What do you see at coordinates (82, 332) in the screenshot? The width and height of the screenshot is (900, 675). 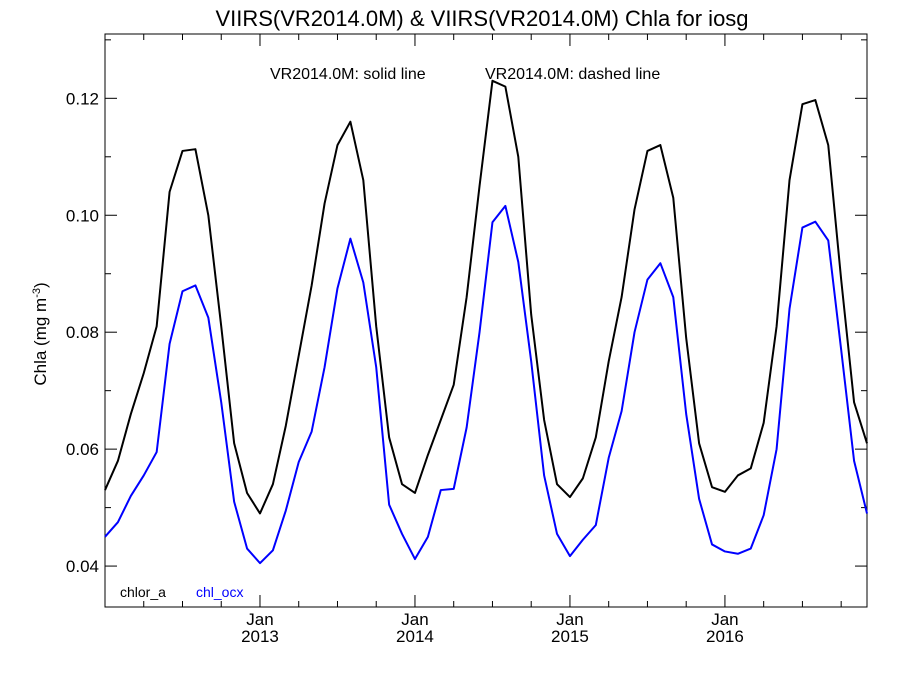 I see `y-tick-label: 0.08` at bounding box center [82, 332].